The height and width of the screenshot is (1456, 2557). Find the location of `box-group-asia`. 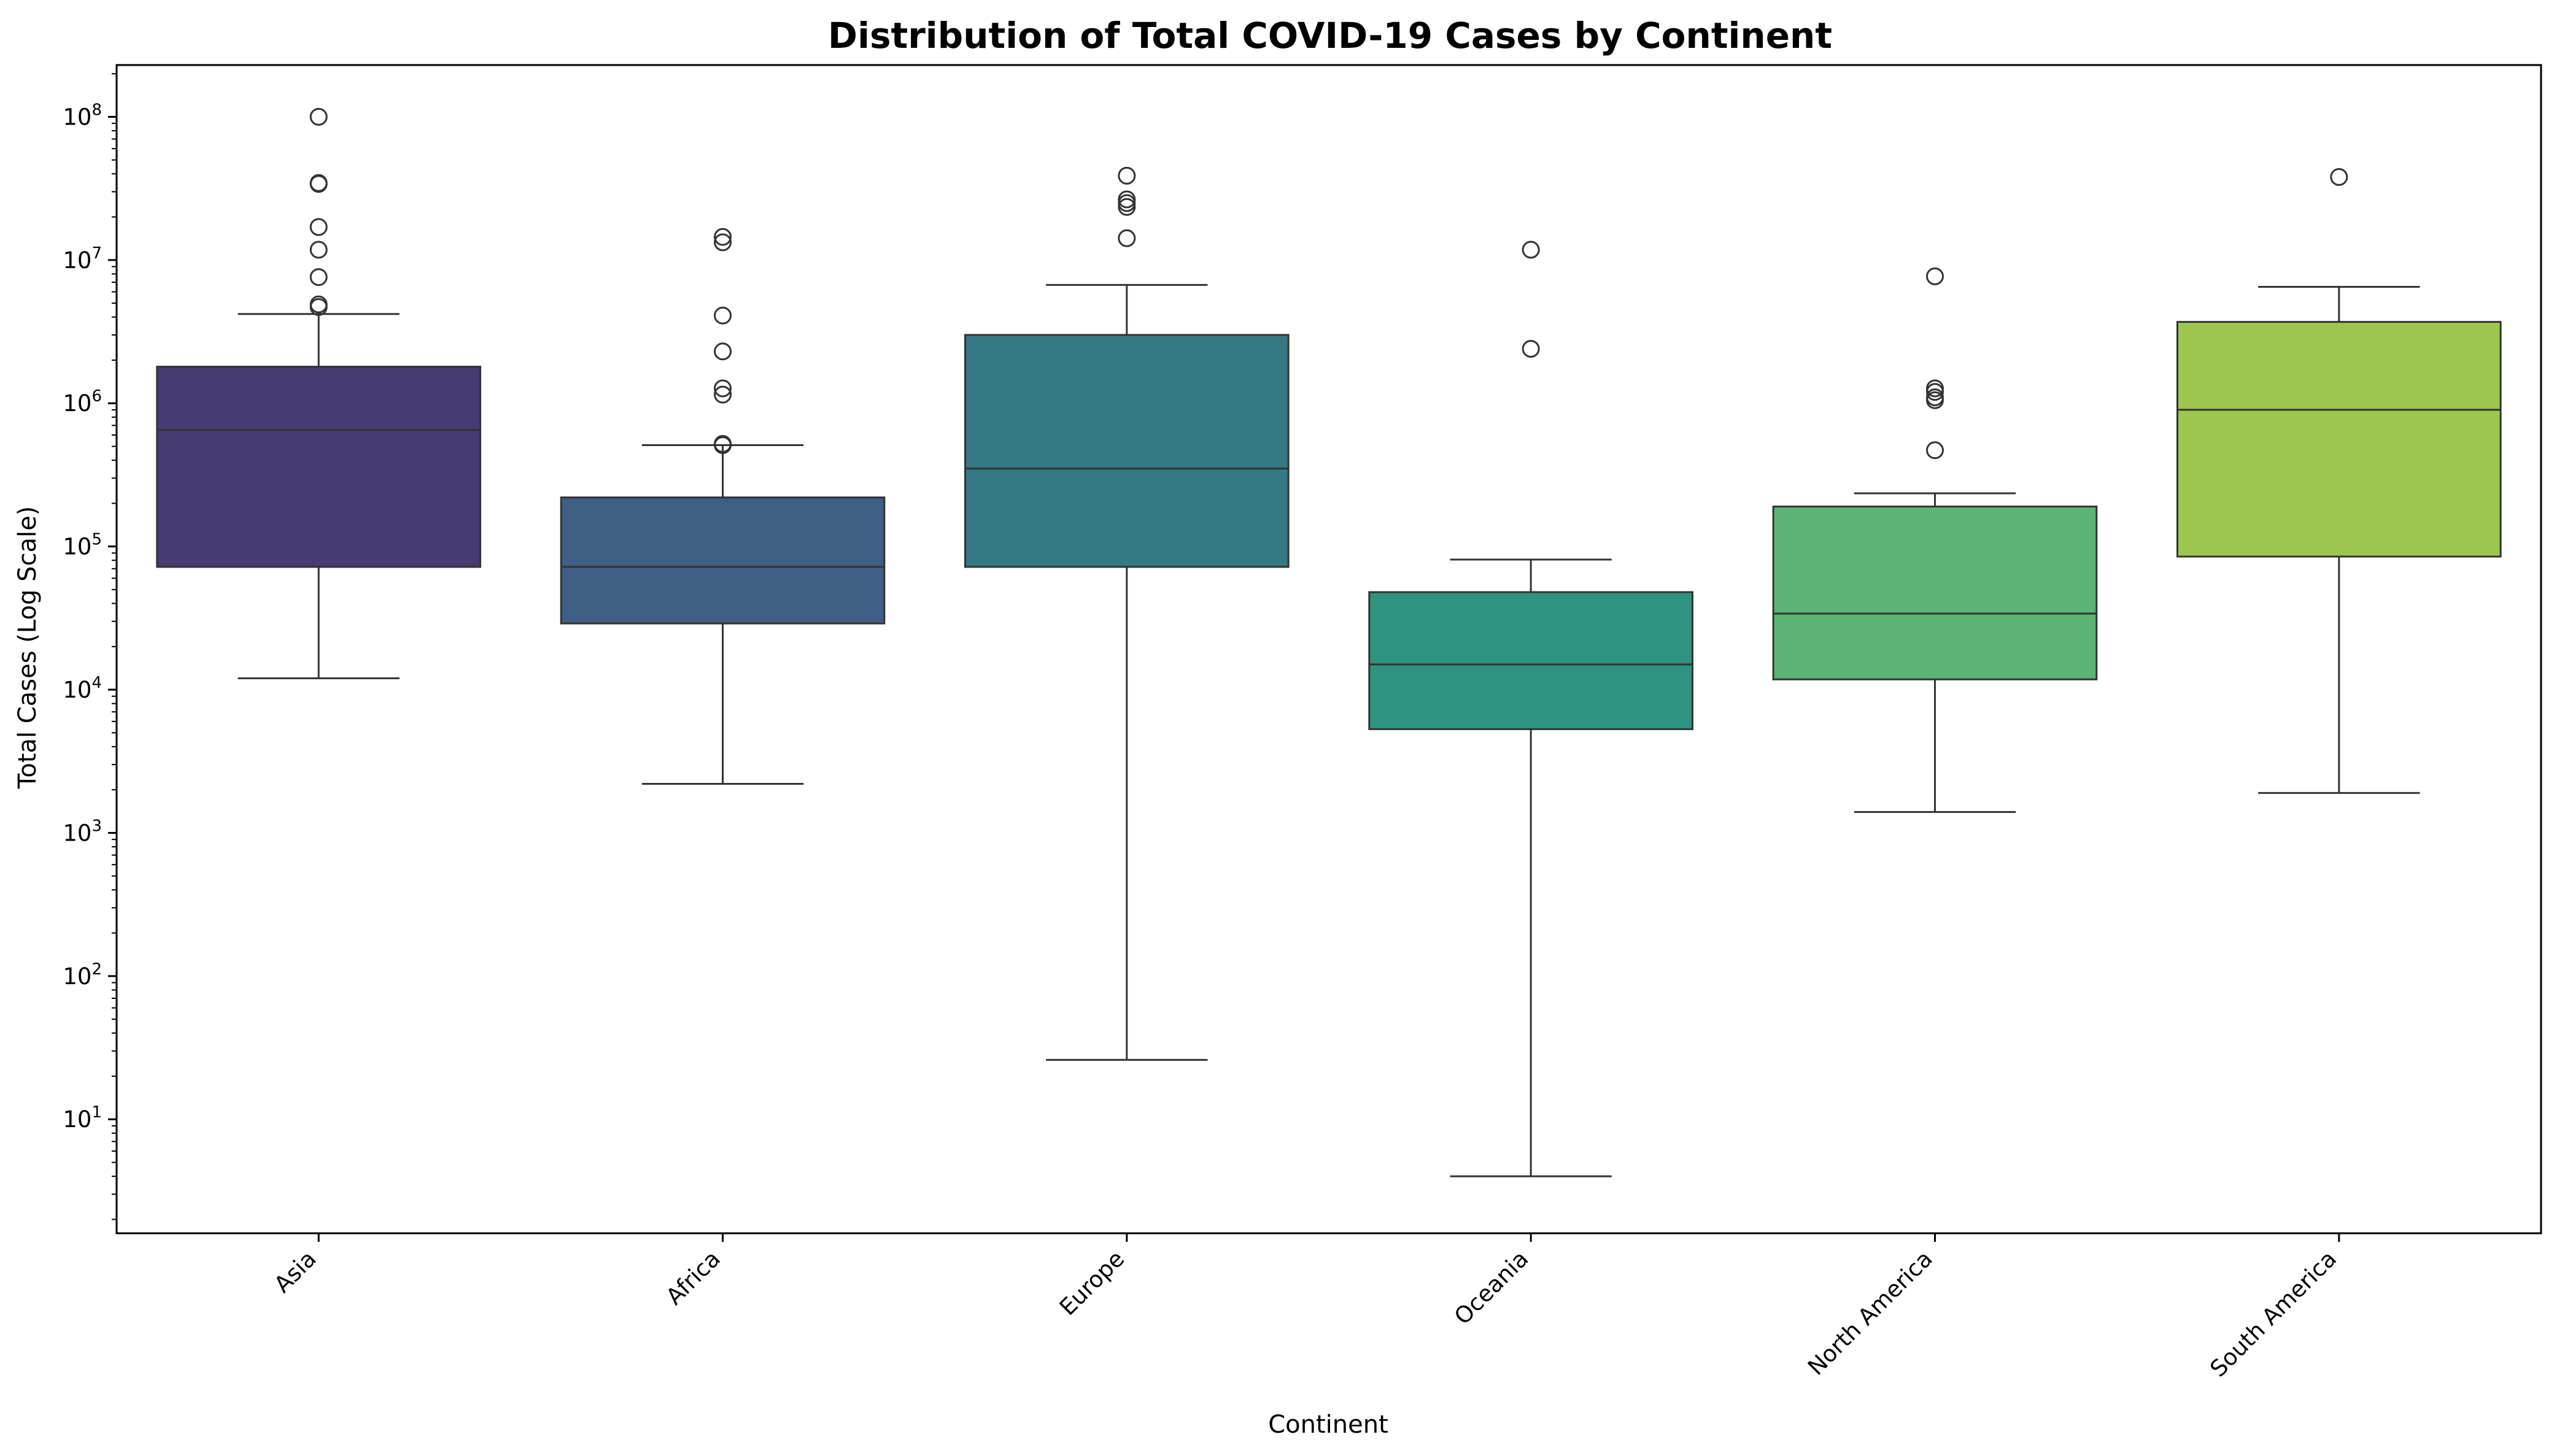

box-group-asia is located at coordinates (319, 393).